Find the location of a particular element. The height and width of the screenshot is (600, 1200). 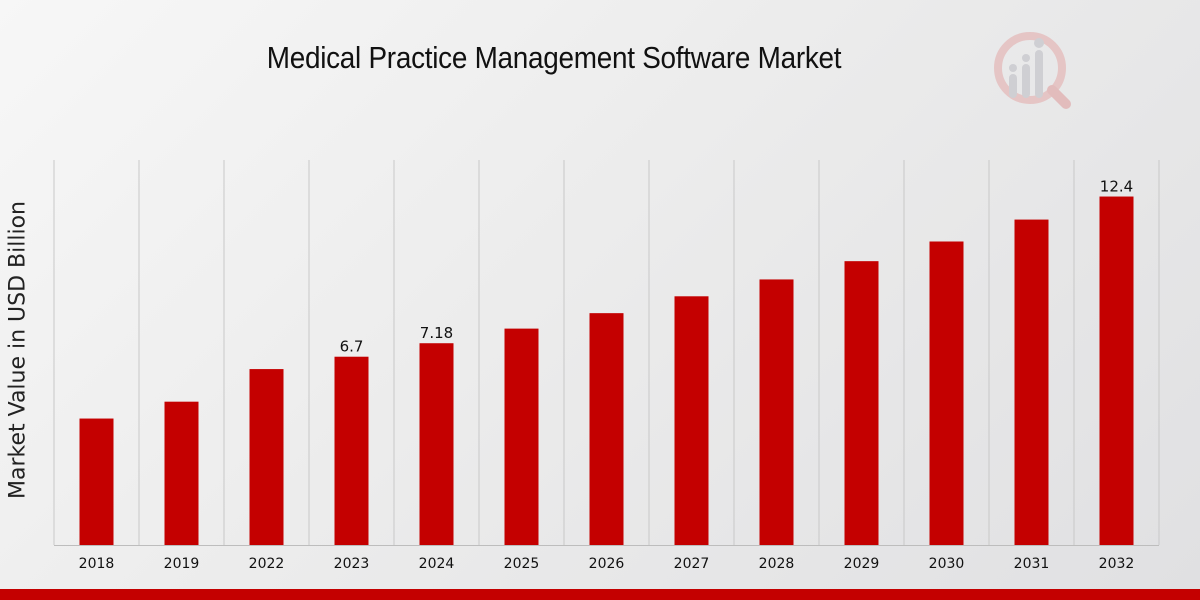

bar-2029 is located at coordinates (861, 403).